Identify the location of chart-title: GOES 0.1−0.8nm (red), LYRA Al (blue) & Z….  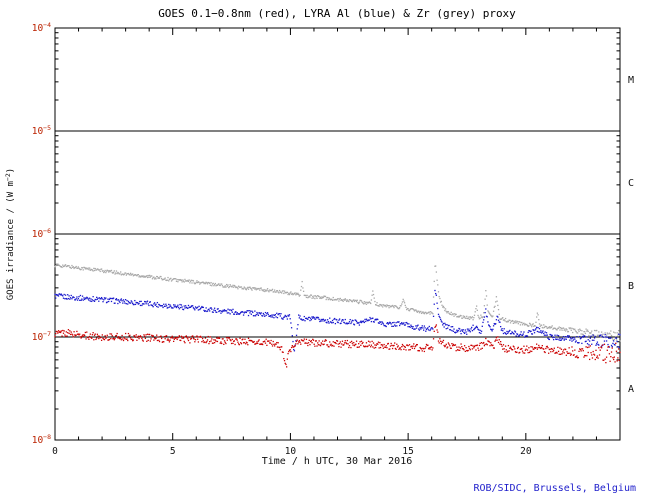
(337, 13).